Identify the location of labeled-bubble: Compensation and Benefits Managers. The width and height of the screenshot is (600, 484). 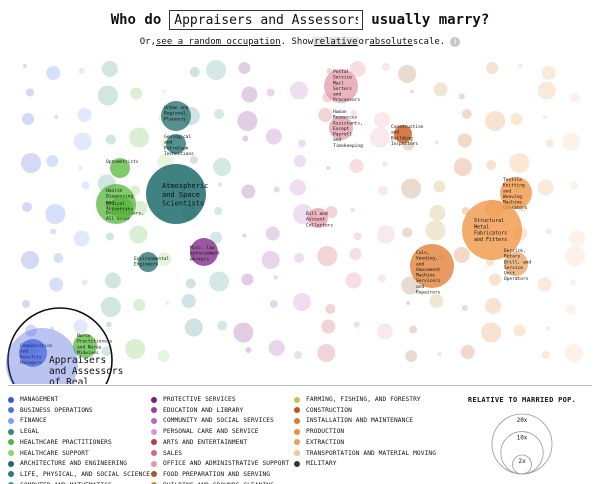
(36, 353).